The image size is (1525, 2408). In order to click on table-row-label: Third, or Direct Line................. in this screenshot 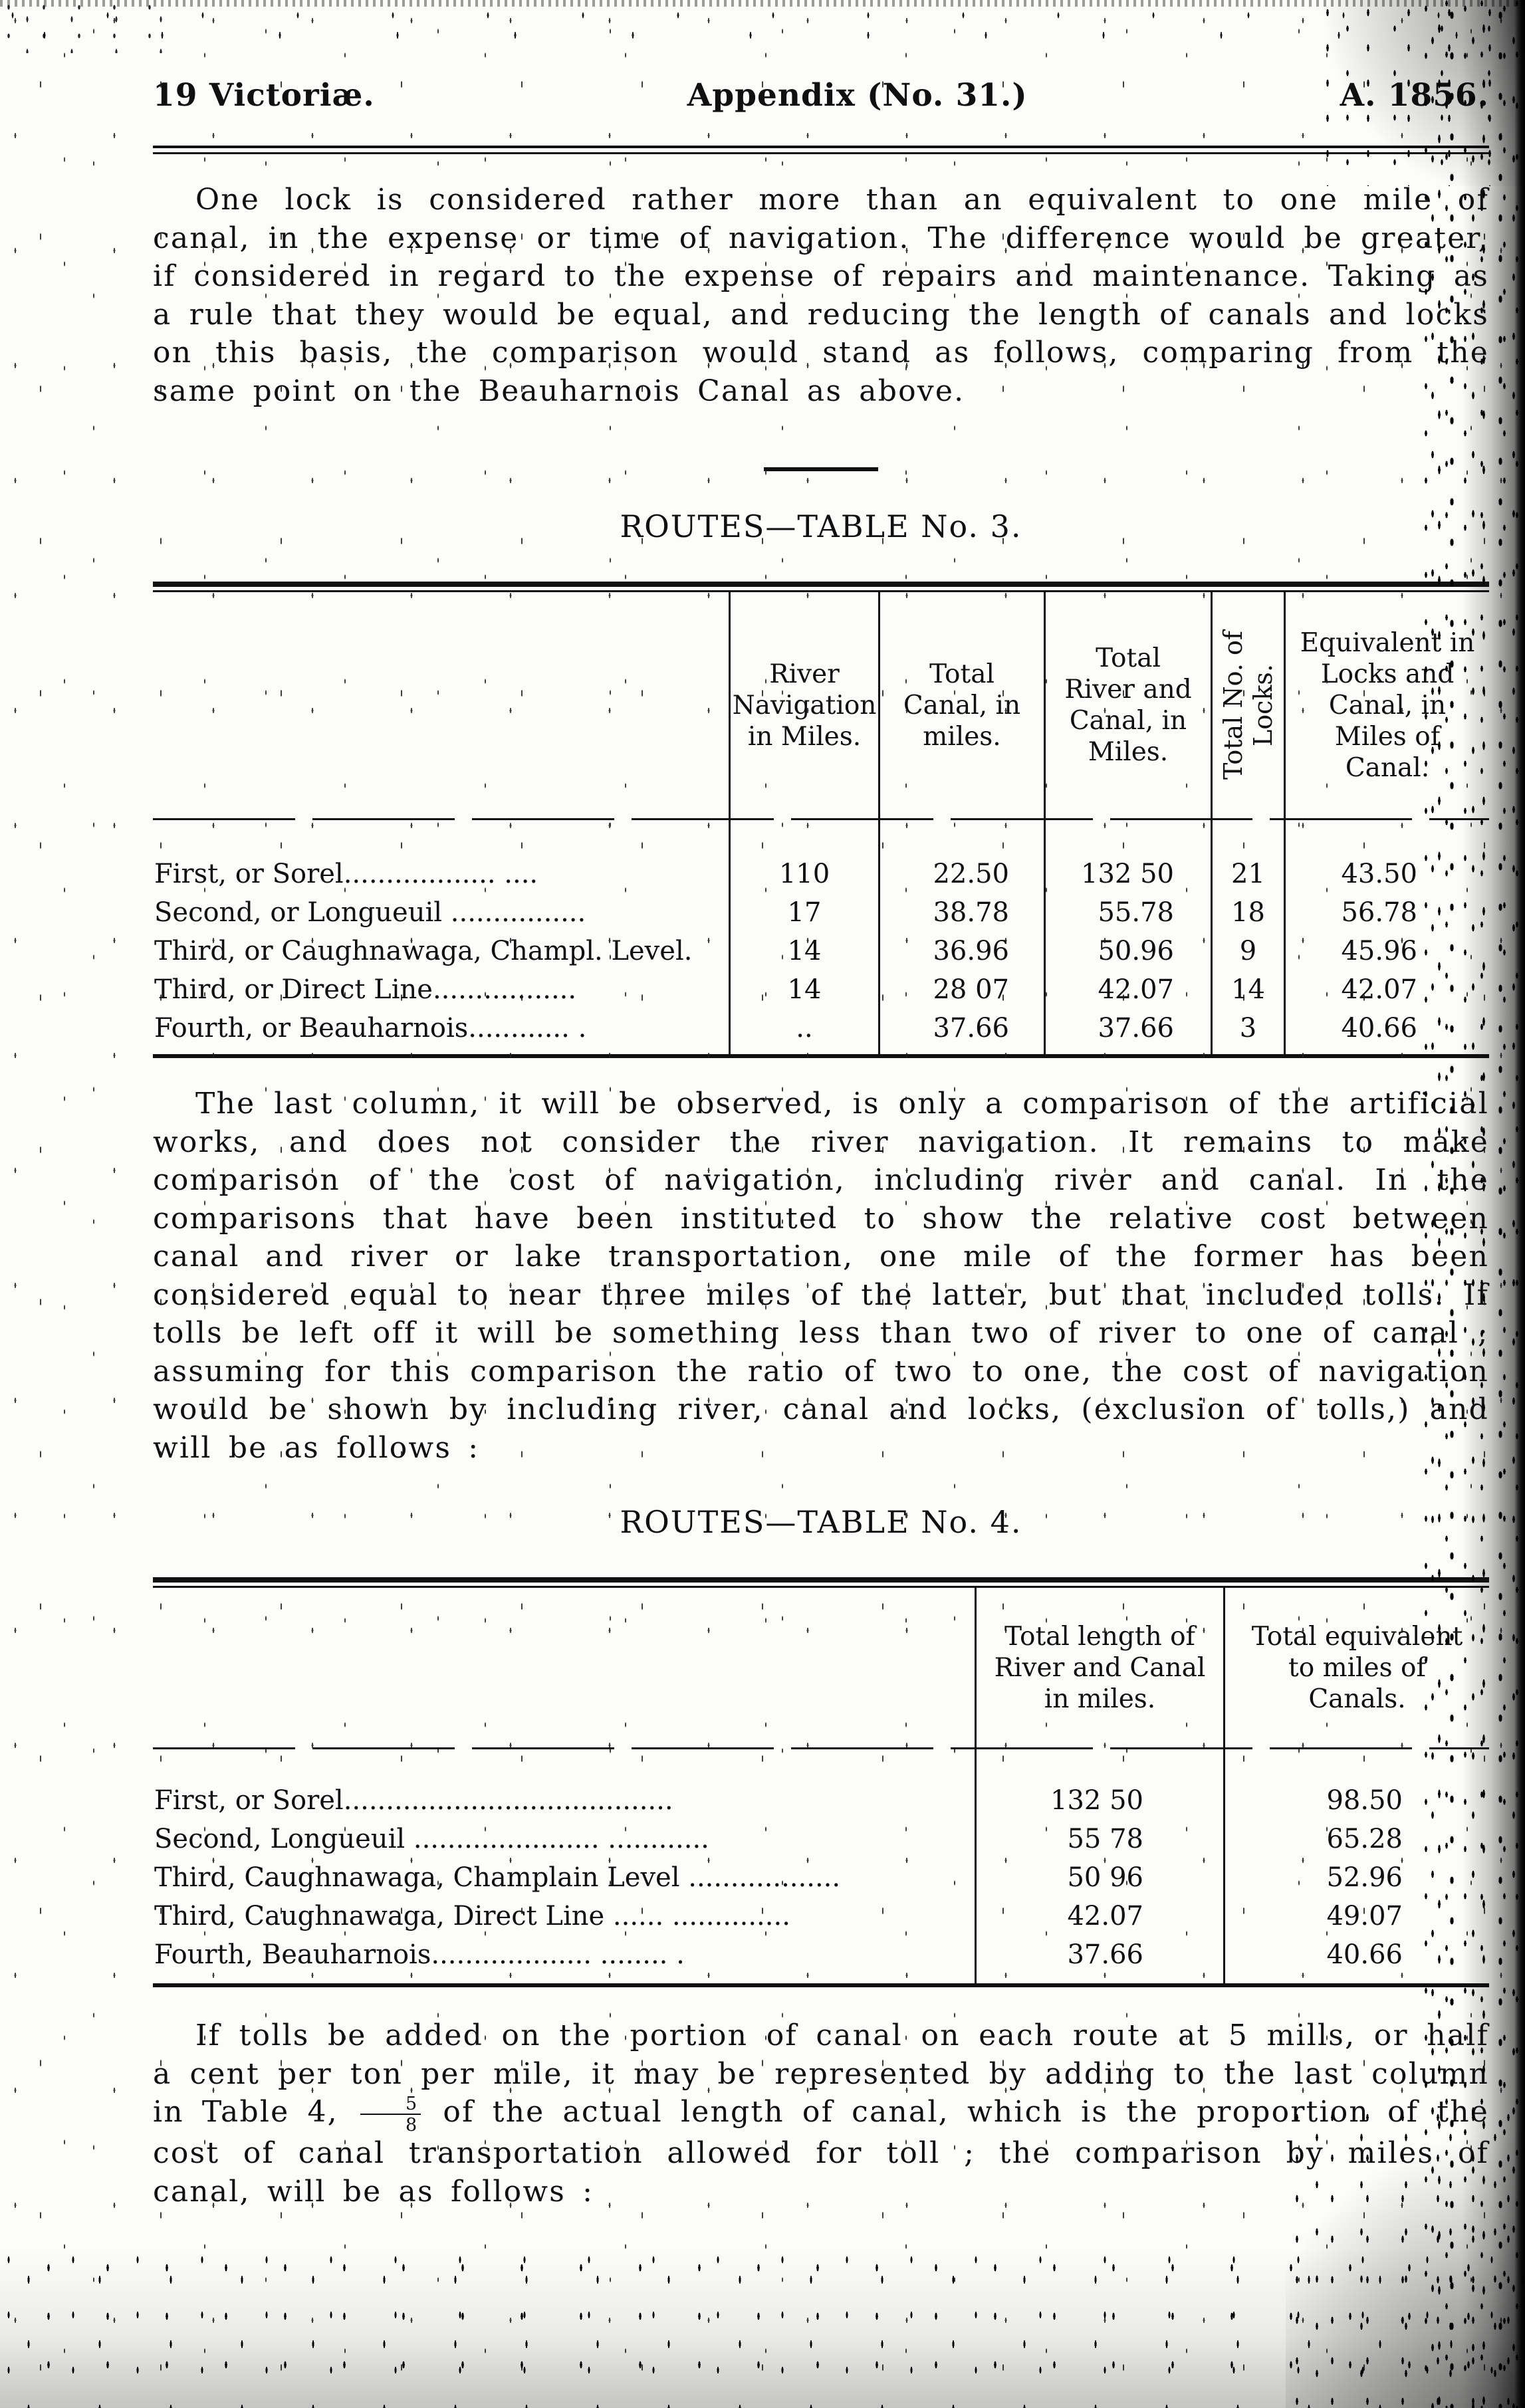, I will do `click(365, 989)`.